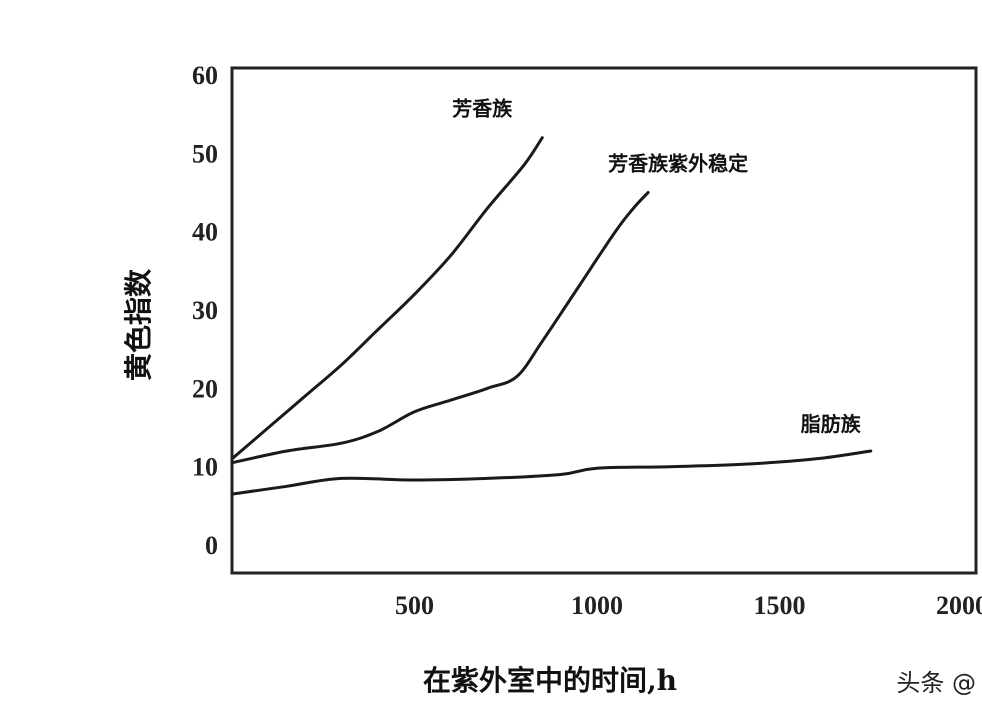 The image size is (982, 706). I want to click on watermark-text: 头条 @, so click(936, 683).